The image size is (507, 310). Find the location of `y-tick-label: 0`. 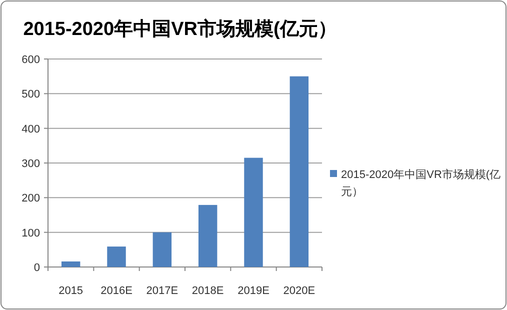

y-tick-label: 0 is located at coordinates (37, 268).